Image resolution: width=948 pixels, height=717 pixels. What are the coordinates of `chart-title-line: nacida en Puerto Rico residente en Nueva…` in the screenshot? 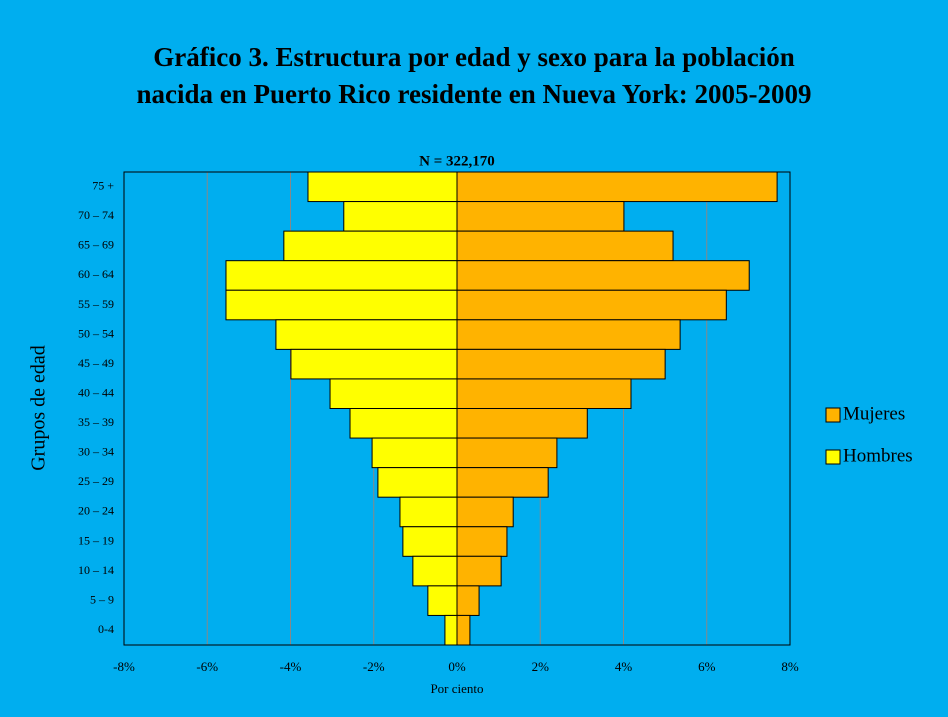 It's located at (474, 94).